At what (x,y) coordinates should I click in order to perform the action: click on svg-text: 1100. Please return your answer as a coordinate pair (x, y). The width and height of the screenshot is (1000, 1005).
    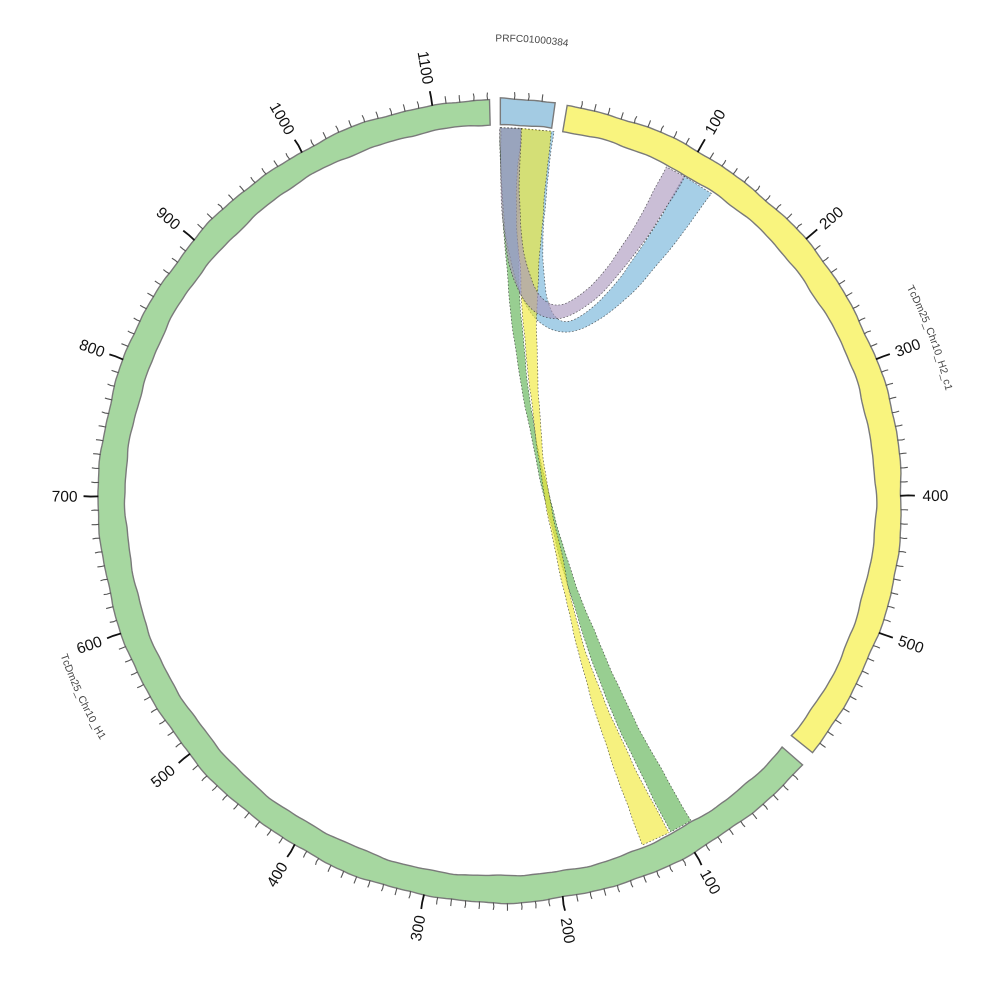
    Looking at the image, I should click on (425, 68).